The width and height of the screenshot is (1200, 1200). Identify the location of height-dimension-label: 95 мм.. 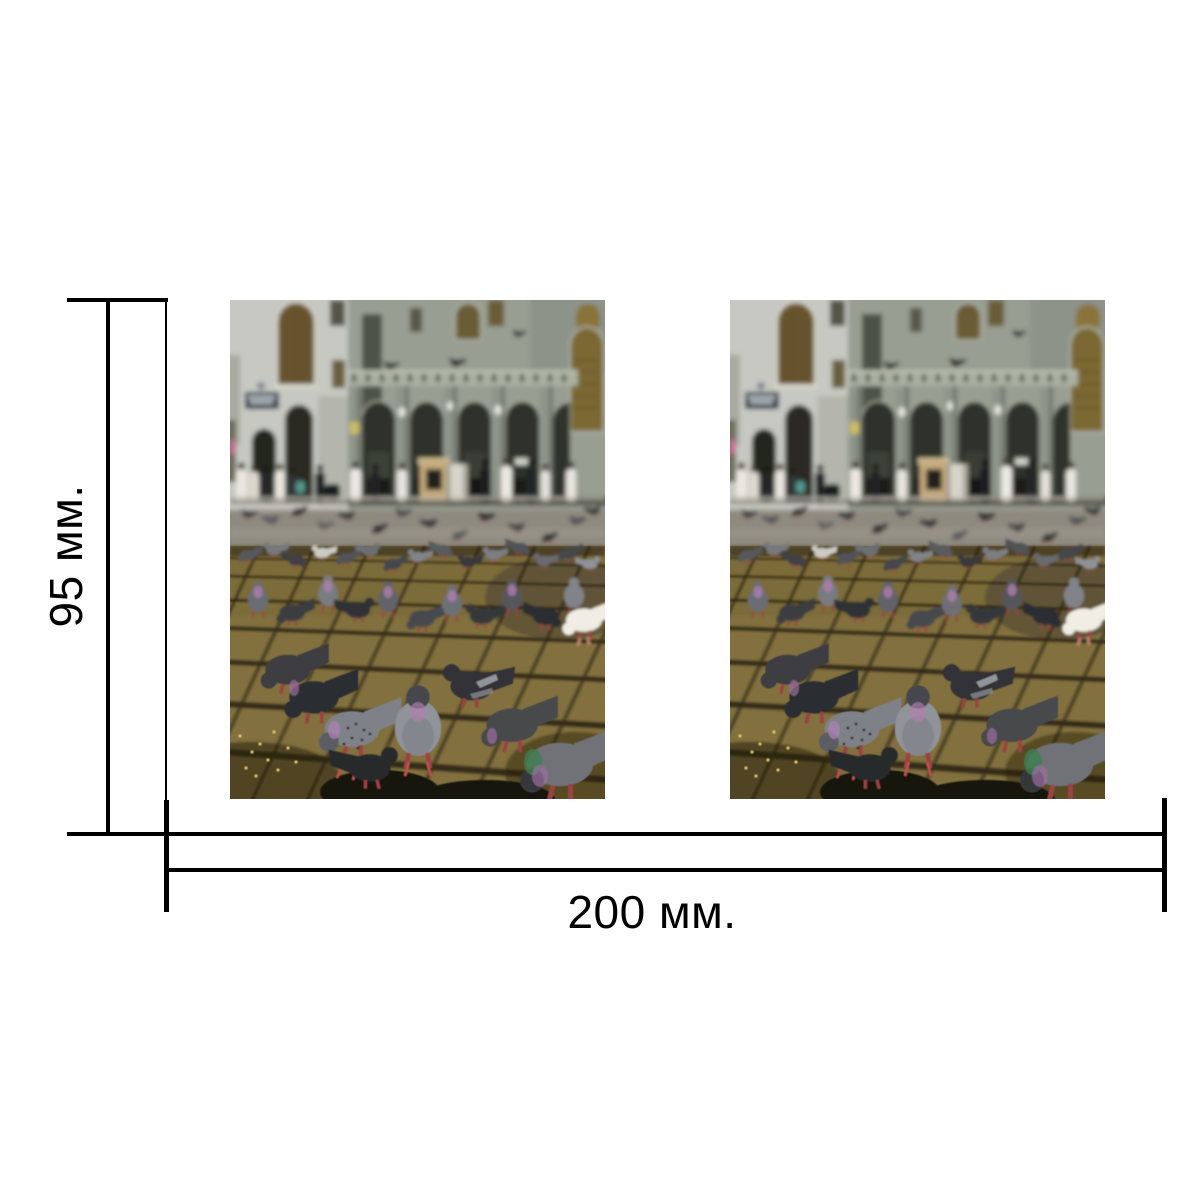
(66, 556).